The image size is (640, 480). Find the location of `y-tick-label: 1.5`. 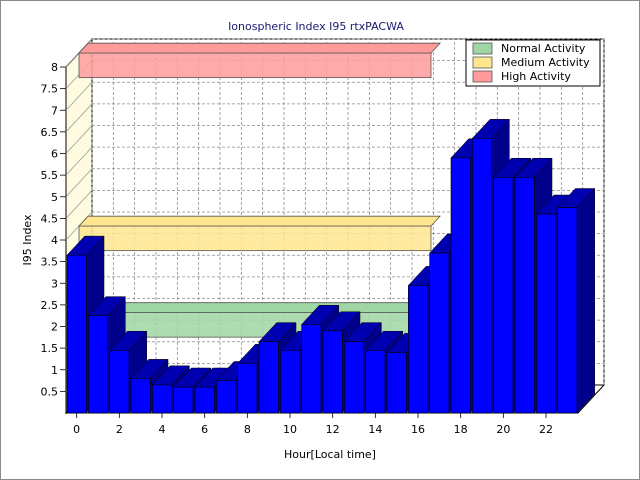

y-tick-label: 1.5 is located at coordinates (50, 348).